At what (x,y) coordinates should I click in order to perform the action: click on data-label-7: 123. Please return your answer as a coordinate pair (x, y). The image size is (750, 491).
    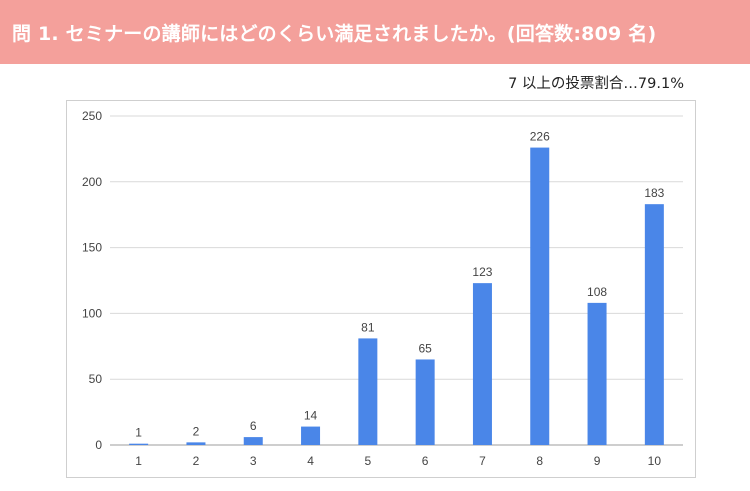
    Looking at the image, I should click on (482, 272).